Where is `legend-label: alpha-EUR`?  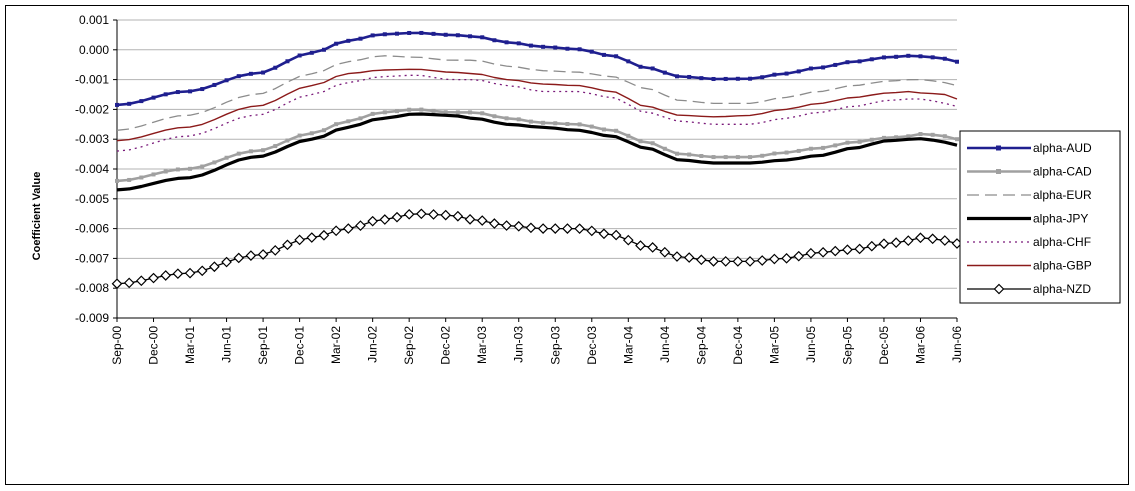 legend-label: alpha-EUR is located at coordinates (1062, 195).